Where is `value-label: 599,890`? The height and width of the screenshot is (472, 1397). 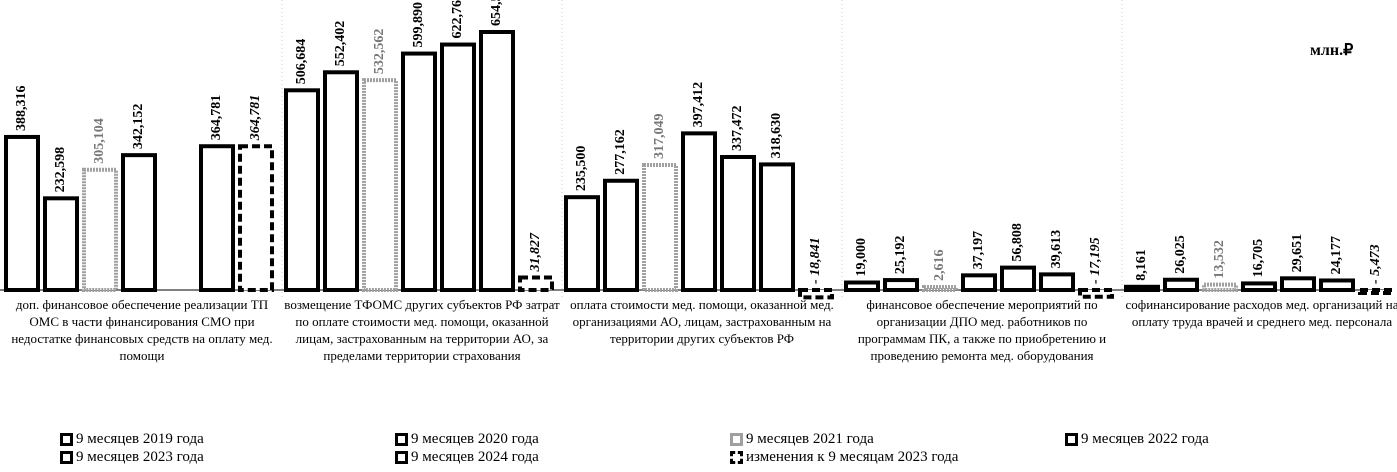 value-label: 599,890 is located at coordinates (418, 25).